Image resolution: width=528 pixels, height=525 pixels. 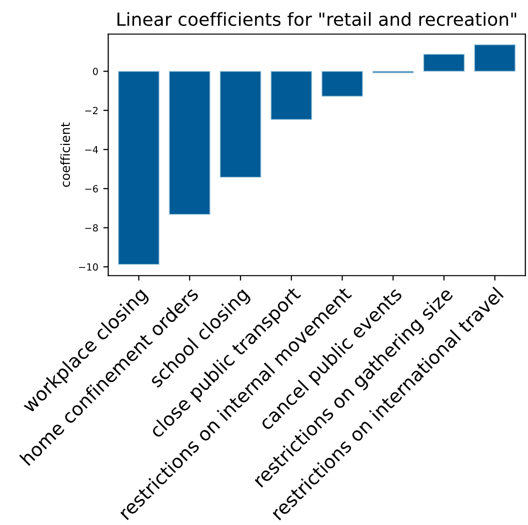 What do you see at coordinates (65, 154) in the screenshot?
I see `y-axis-title: coefficient` at bounding box center [65, 154].